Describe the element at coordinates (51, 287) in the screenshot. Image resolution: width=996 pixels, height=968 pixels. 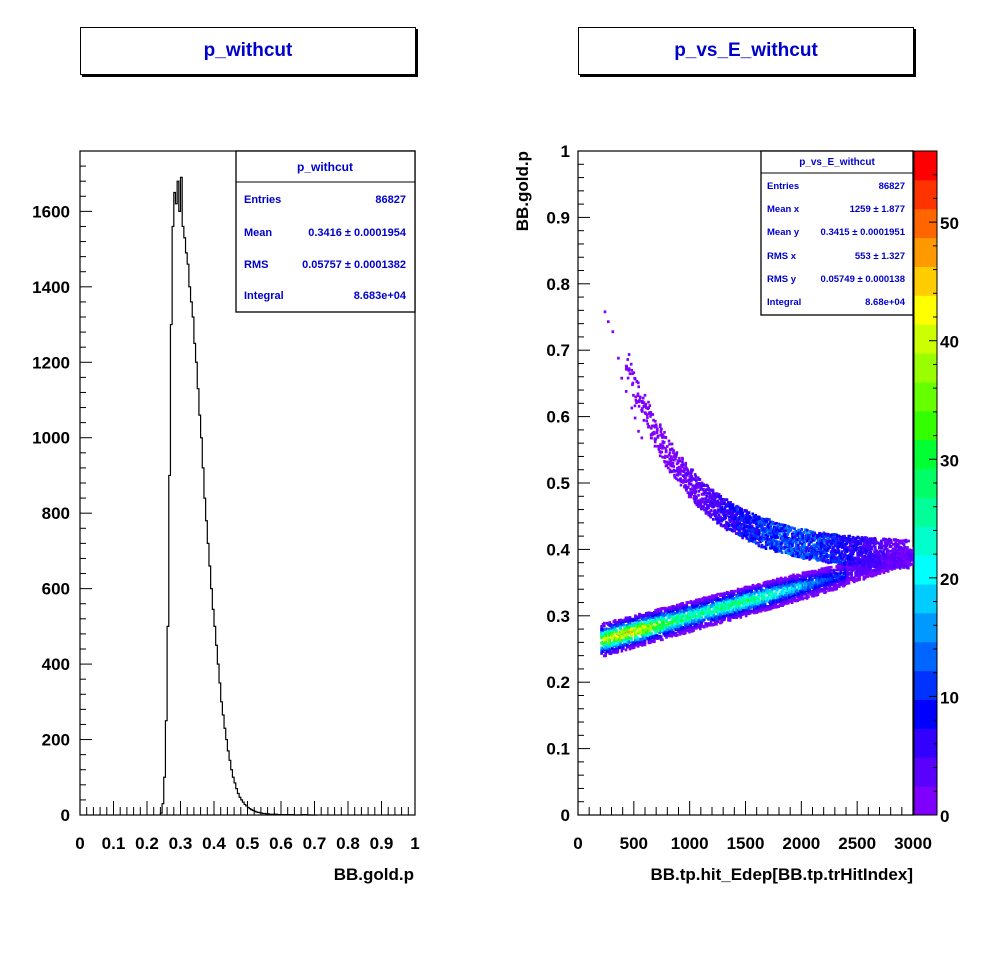
I see `left-y-tick-label: 1400` at that location.